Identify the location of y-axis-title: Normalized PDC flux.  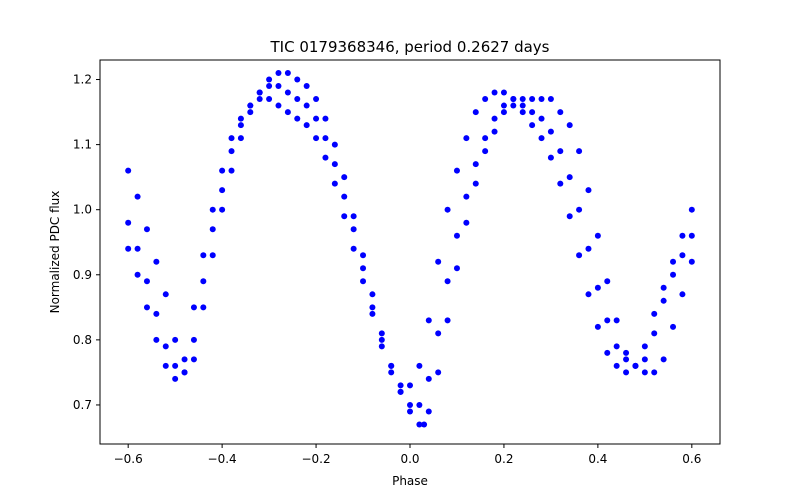
(55, 252).